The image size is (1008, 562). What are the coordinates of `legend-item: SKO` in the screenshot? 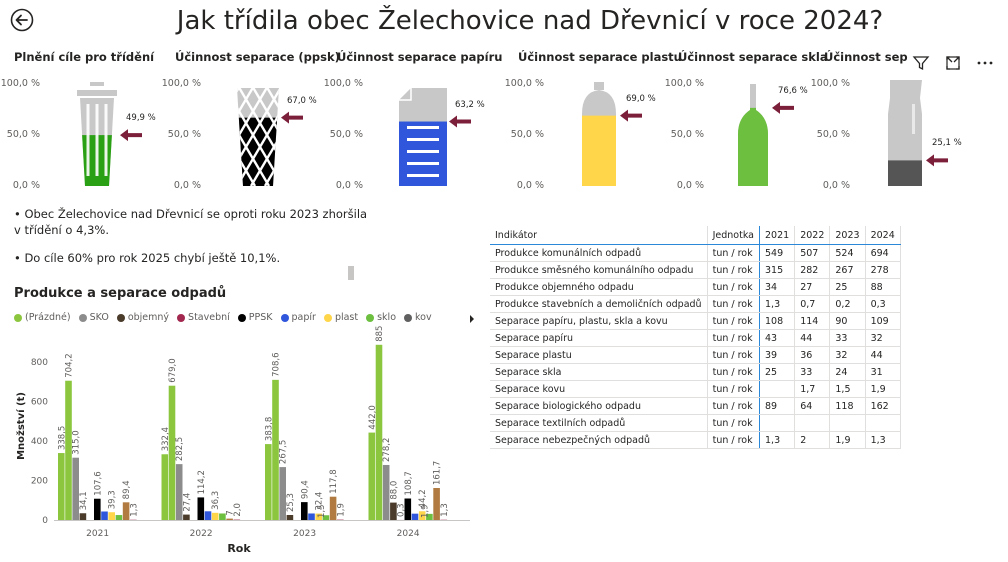 It's located at (93, 317).